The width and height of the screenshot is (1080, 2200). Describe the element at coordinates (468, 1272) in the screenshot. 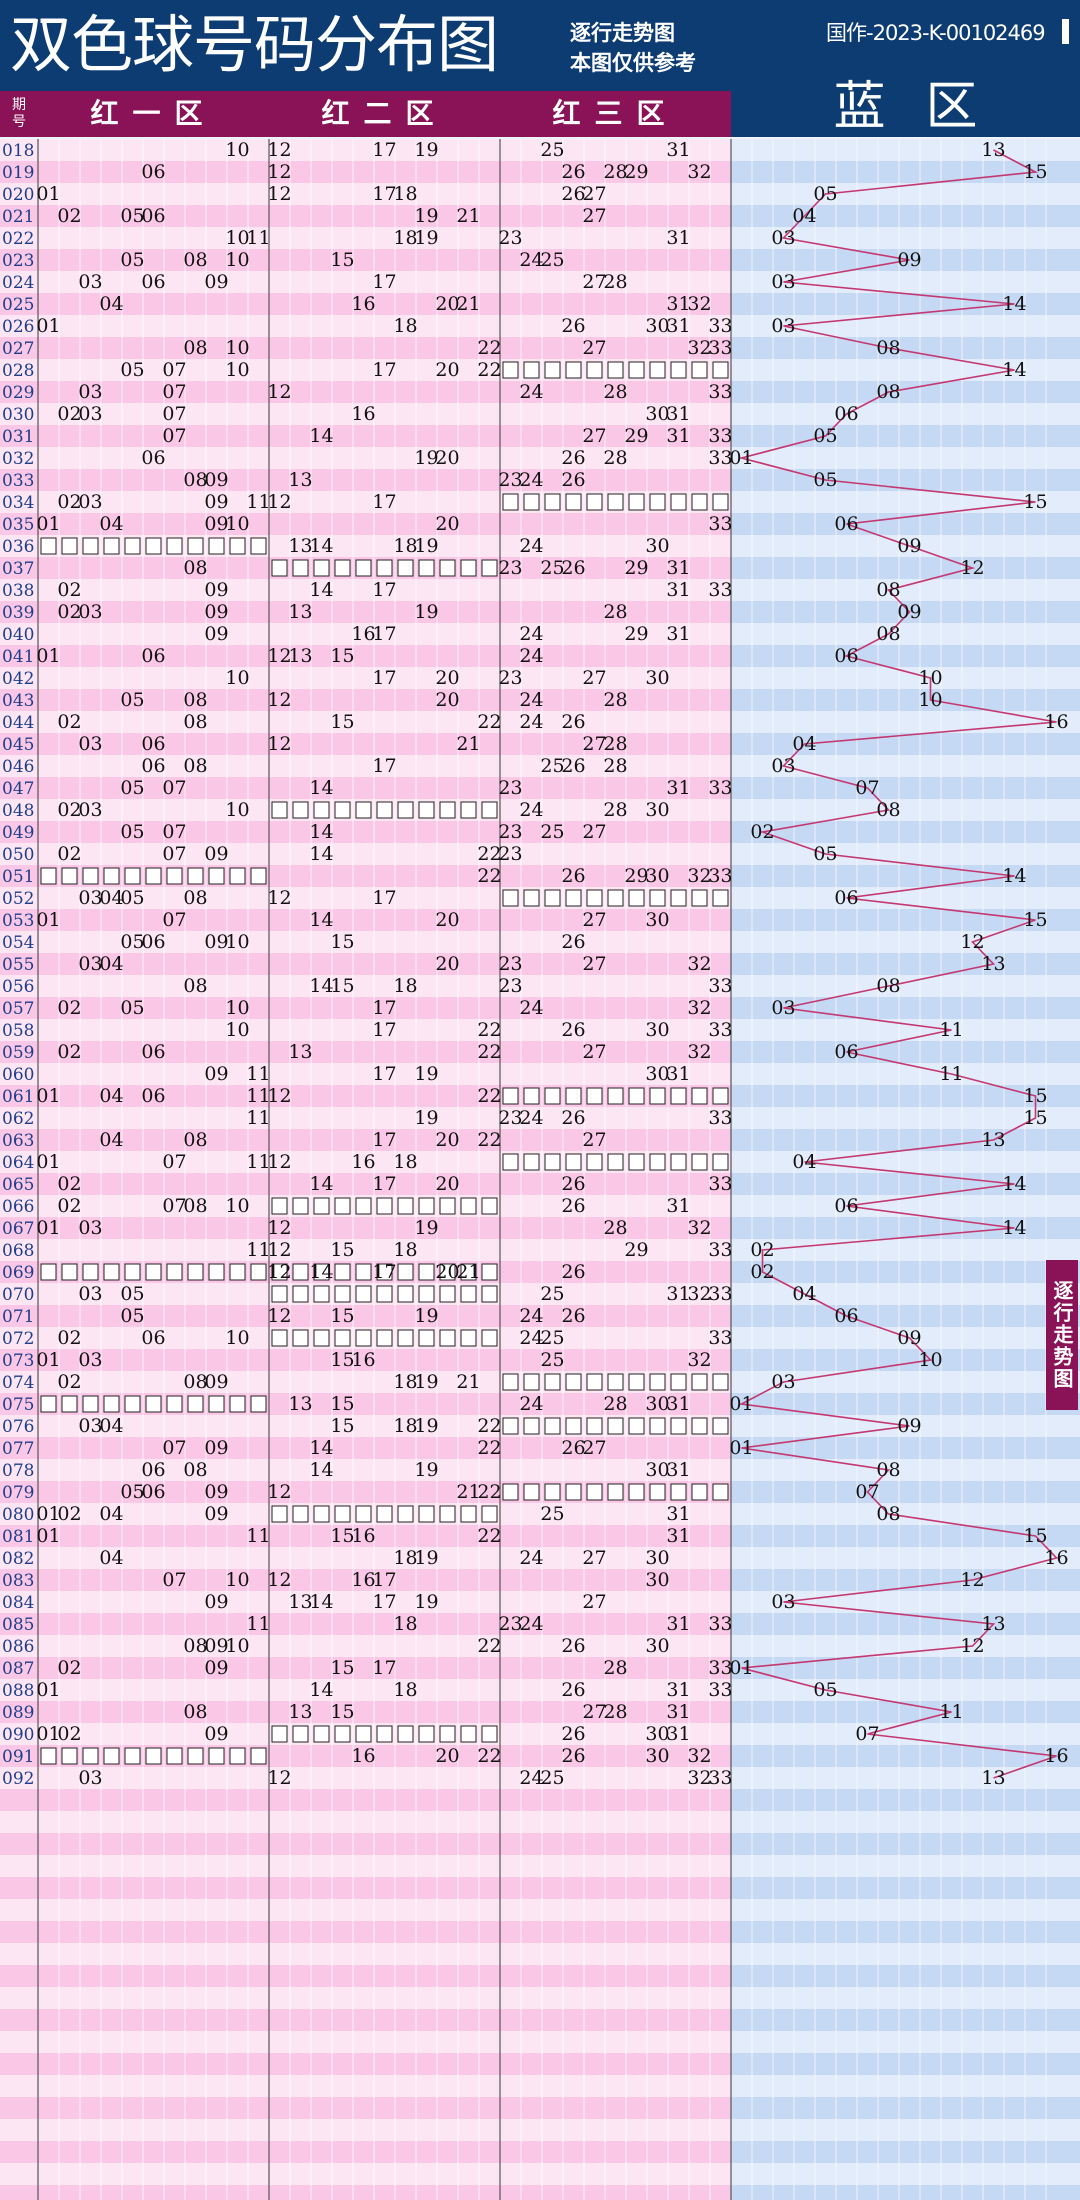

I see `red-number: 21` at that location.